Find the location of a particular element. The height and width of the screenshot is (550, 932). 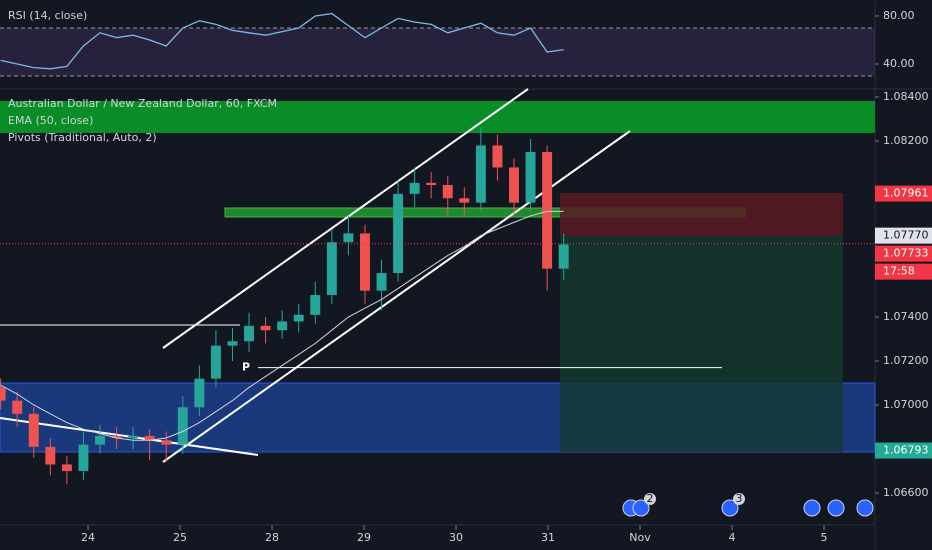

x-tick-label: 5 is located at coordinates (824, 537).